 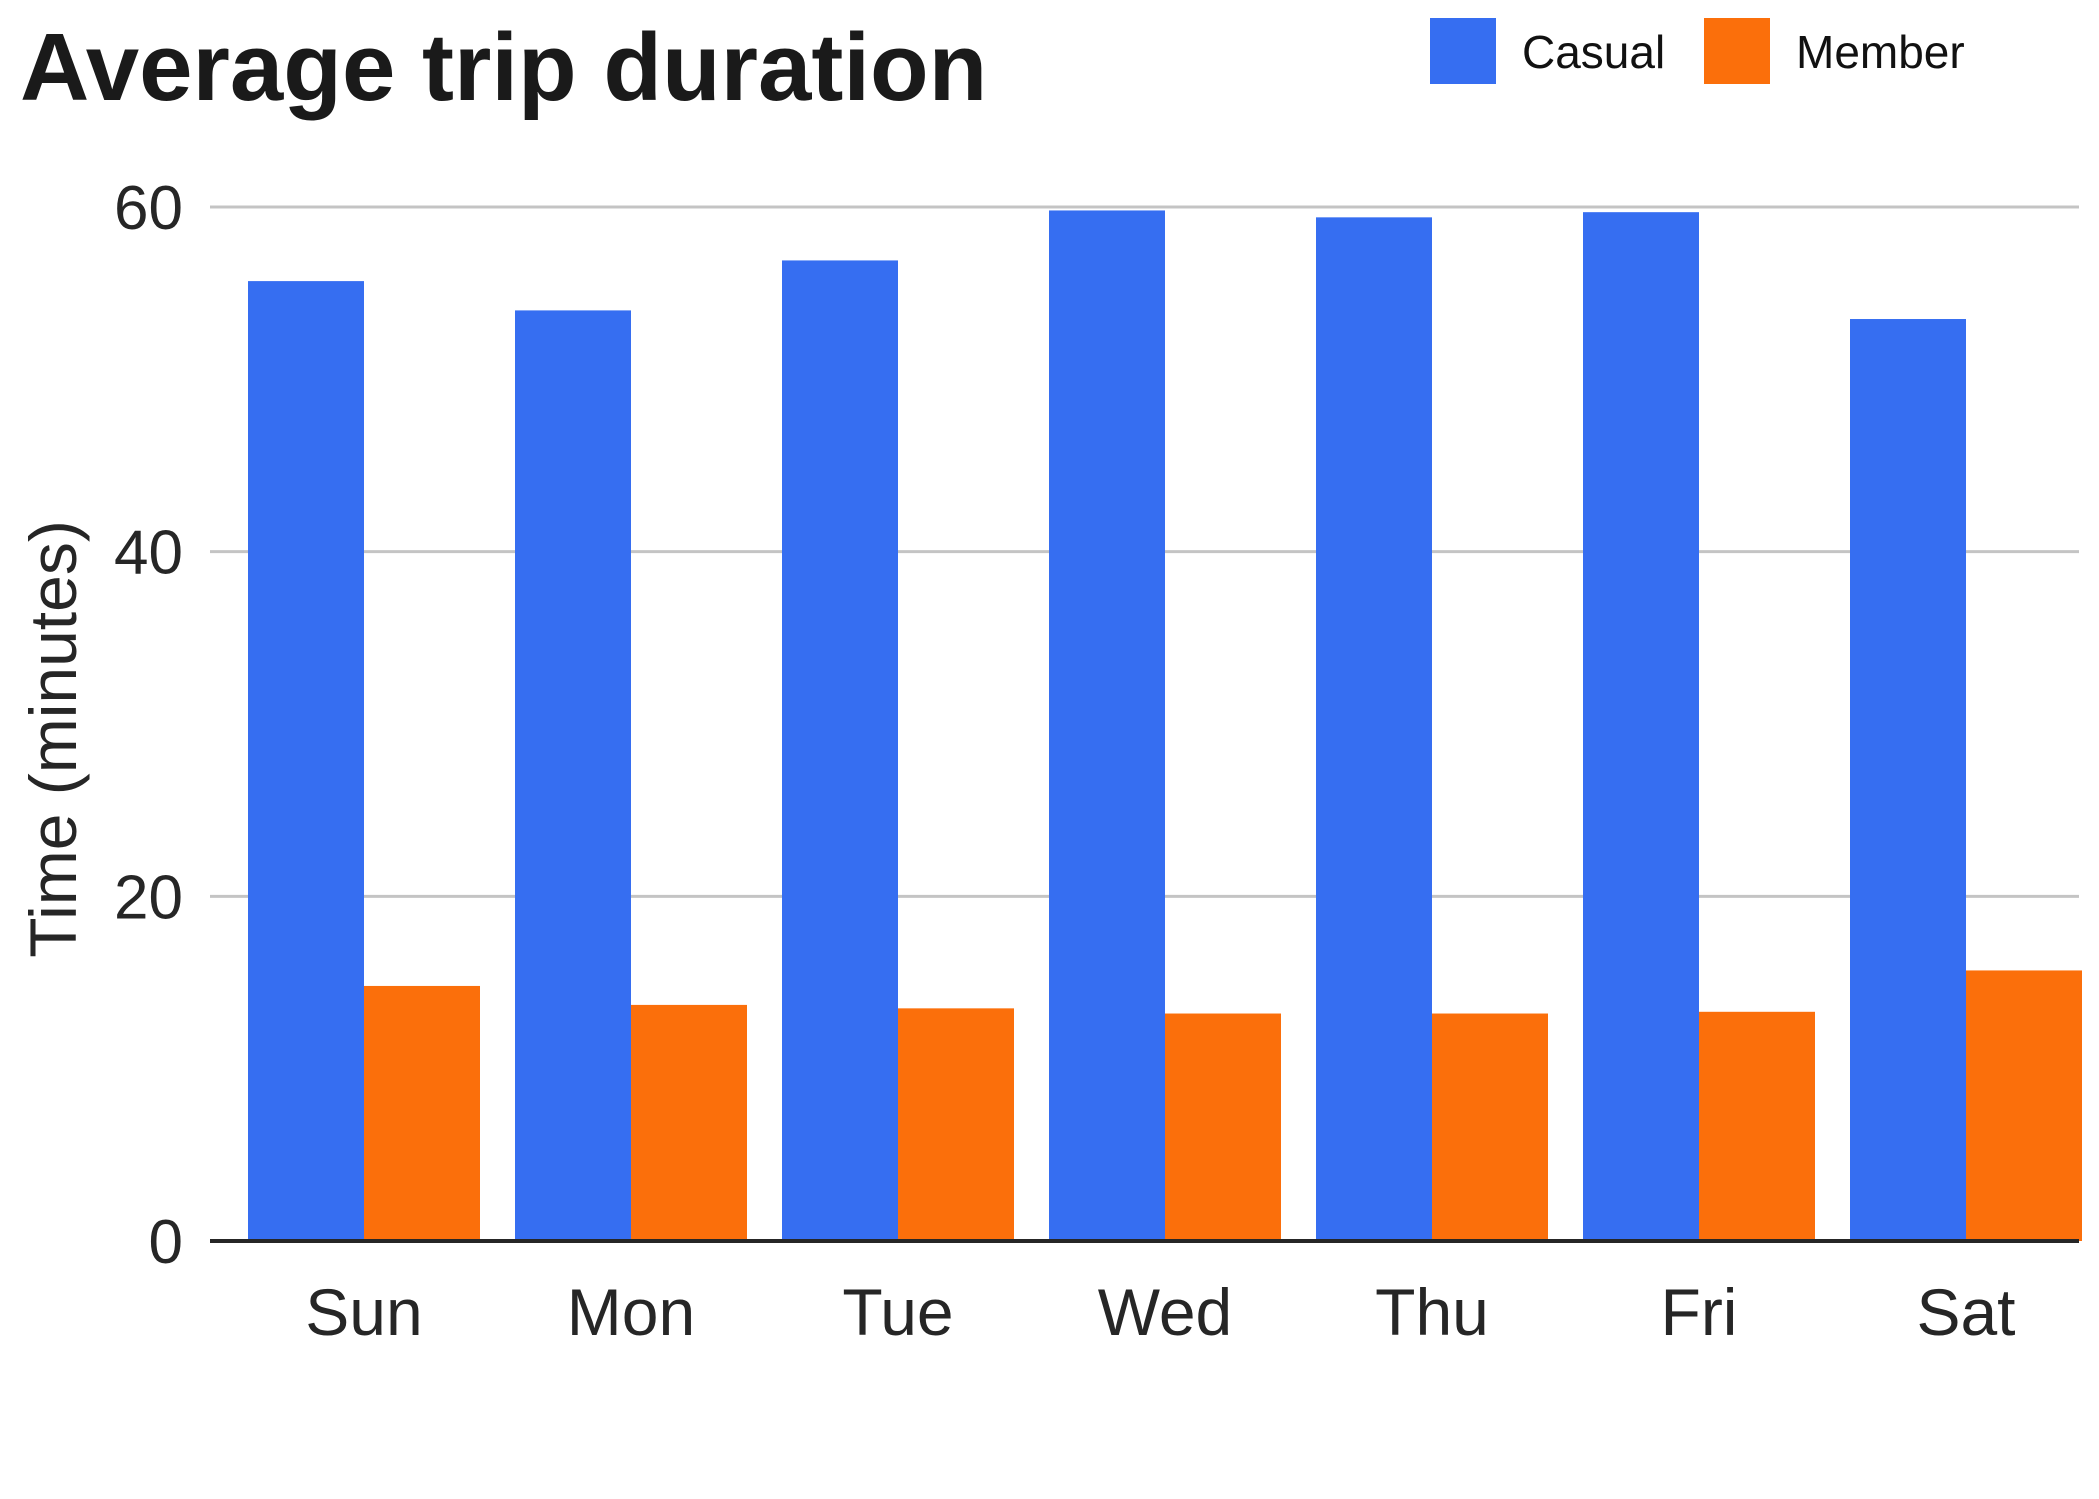 What do you see at coordinates (422, 1113) in the screenshot?
I see `bar-member-sun` at bounding box center [422, 1113].